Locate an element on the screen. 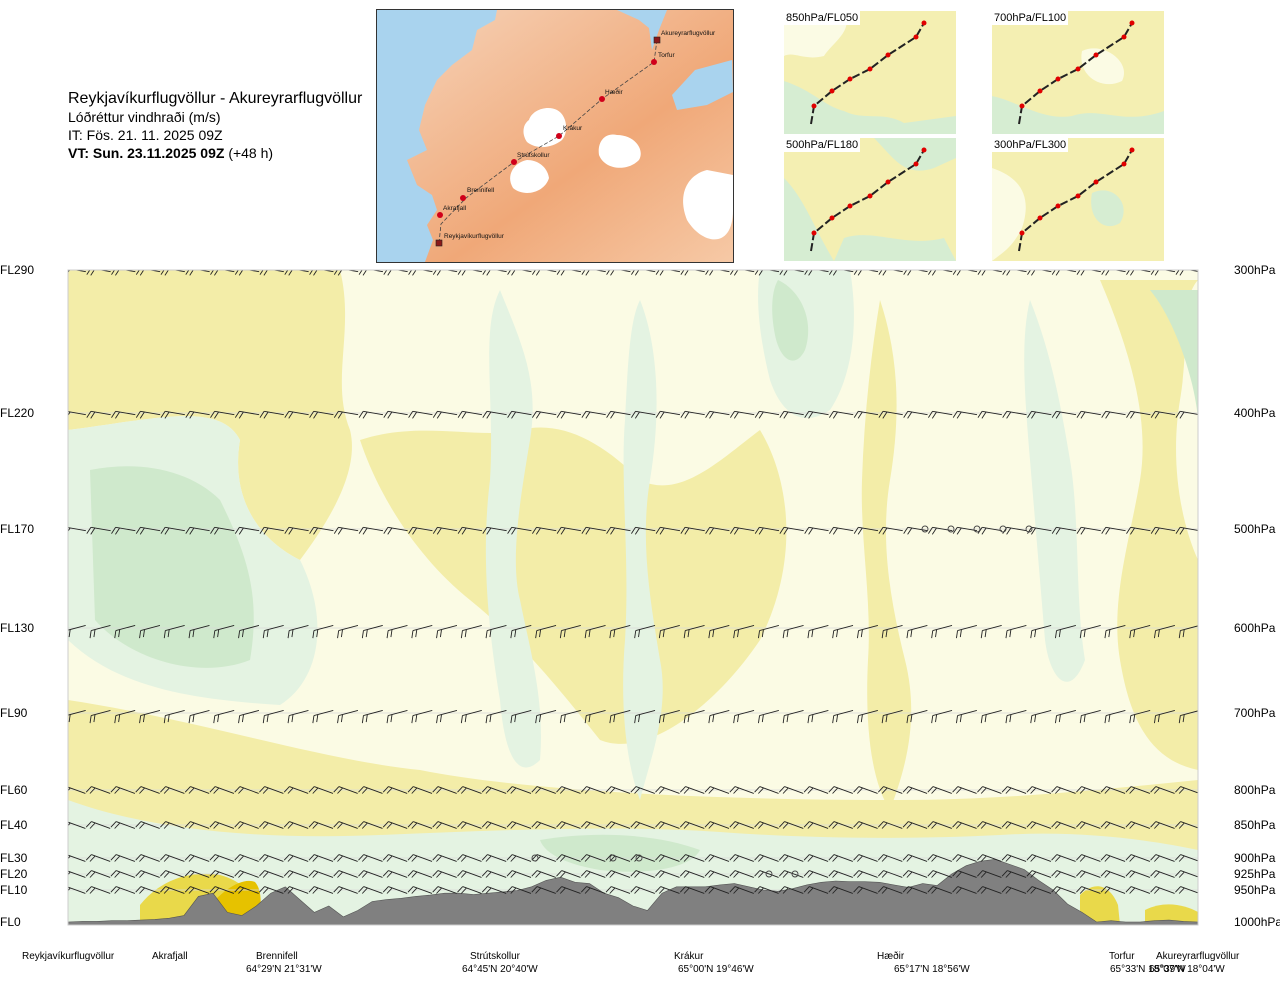 This screenshot has height=981, width=1280. map-label-akureyri: Akureyrarflugvöllur is located at coordinates (688, 33).